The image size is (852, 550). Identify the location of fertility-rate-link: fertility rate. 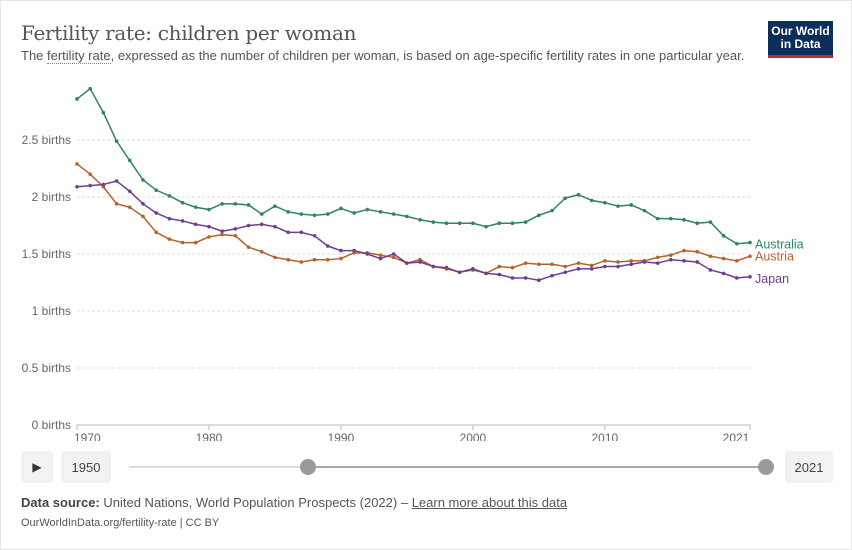
(79, 56).